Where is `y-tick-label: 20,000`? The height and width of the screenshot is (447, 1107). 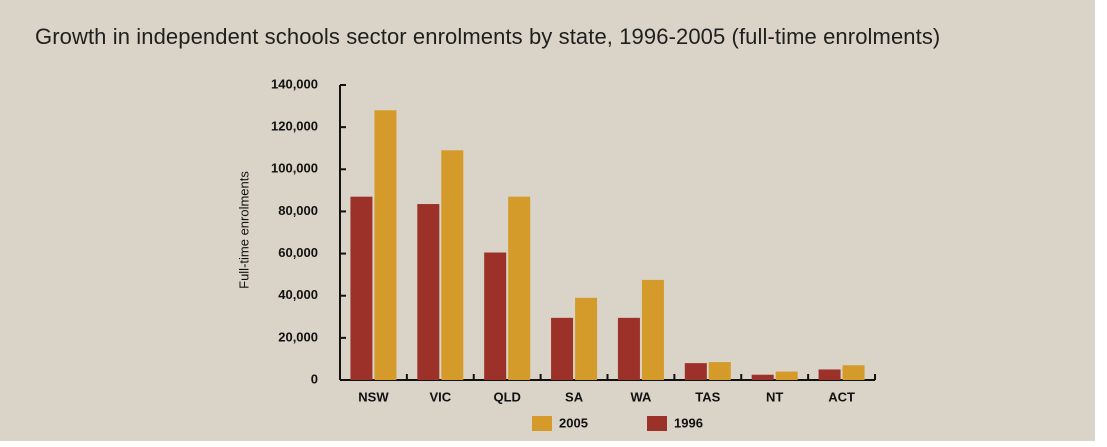 y-tick-label: 20,000 is located at coordinates (298, 336).